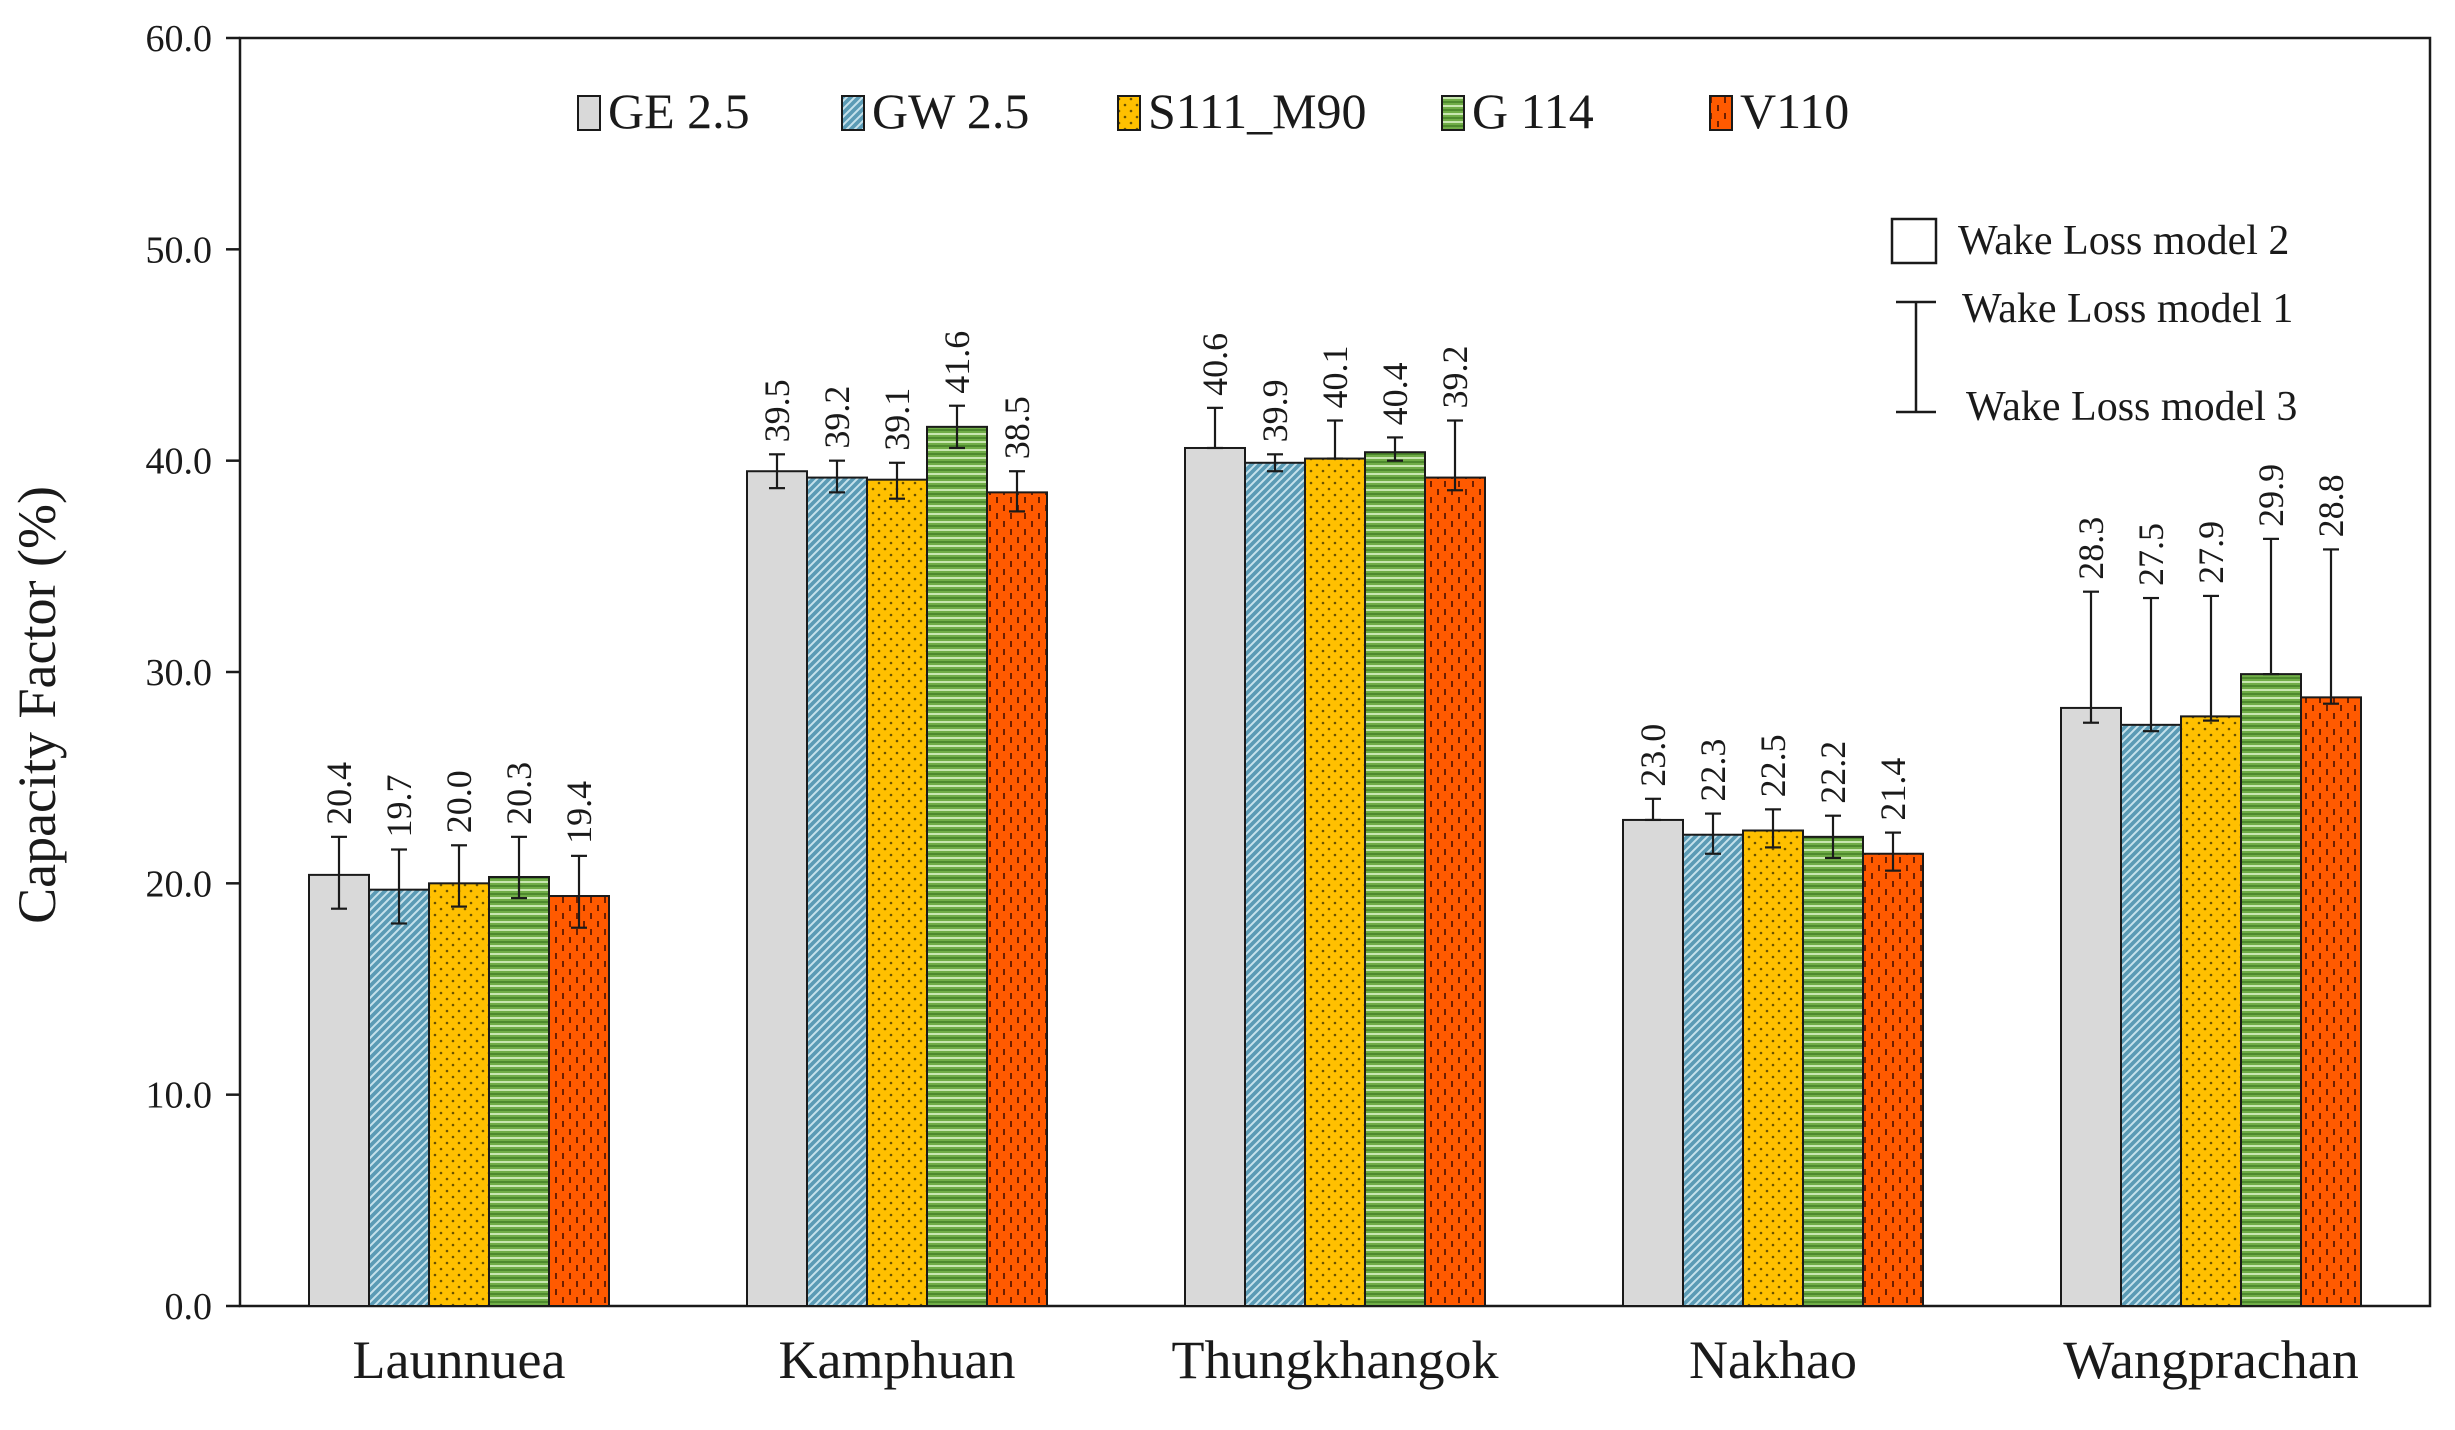 The width and height of the screenshot is (2455, 1430). Describe the element at coordinates (1215, 364) in the screenshot. I see `bar-value-label: 40.6` at that location.